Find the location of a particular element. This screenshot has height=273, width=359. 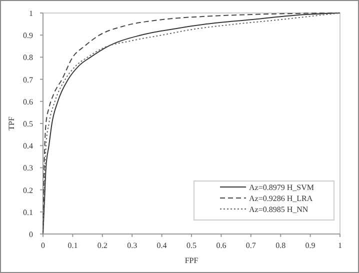

x-tick-label: 0 is located at coordinates (43, 245).